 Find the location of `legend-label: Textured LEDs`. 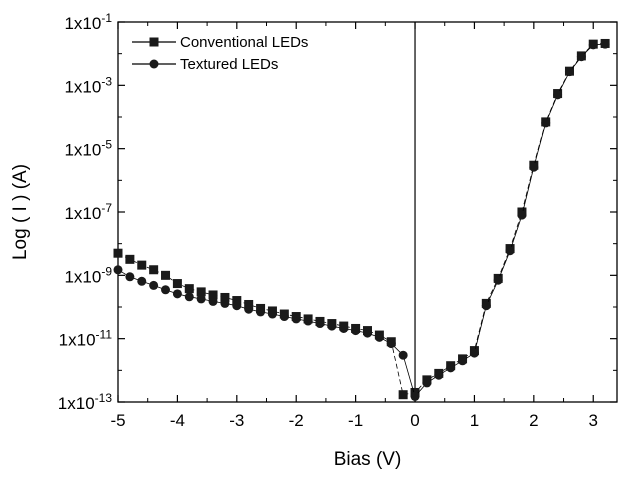

legend-label: Textured LEDs is located at coordinates (229, 64).